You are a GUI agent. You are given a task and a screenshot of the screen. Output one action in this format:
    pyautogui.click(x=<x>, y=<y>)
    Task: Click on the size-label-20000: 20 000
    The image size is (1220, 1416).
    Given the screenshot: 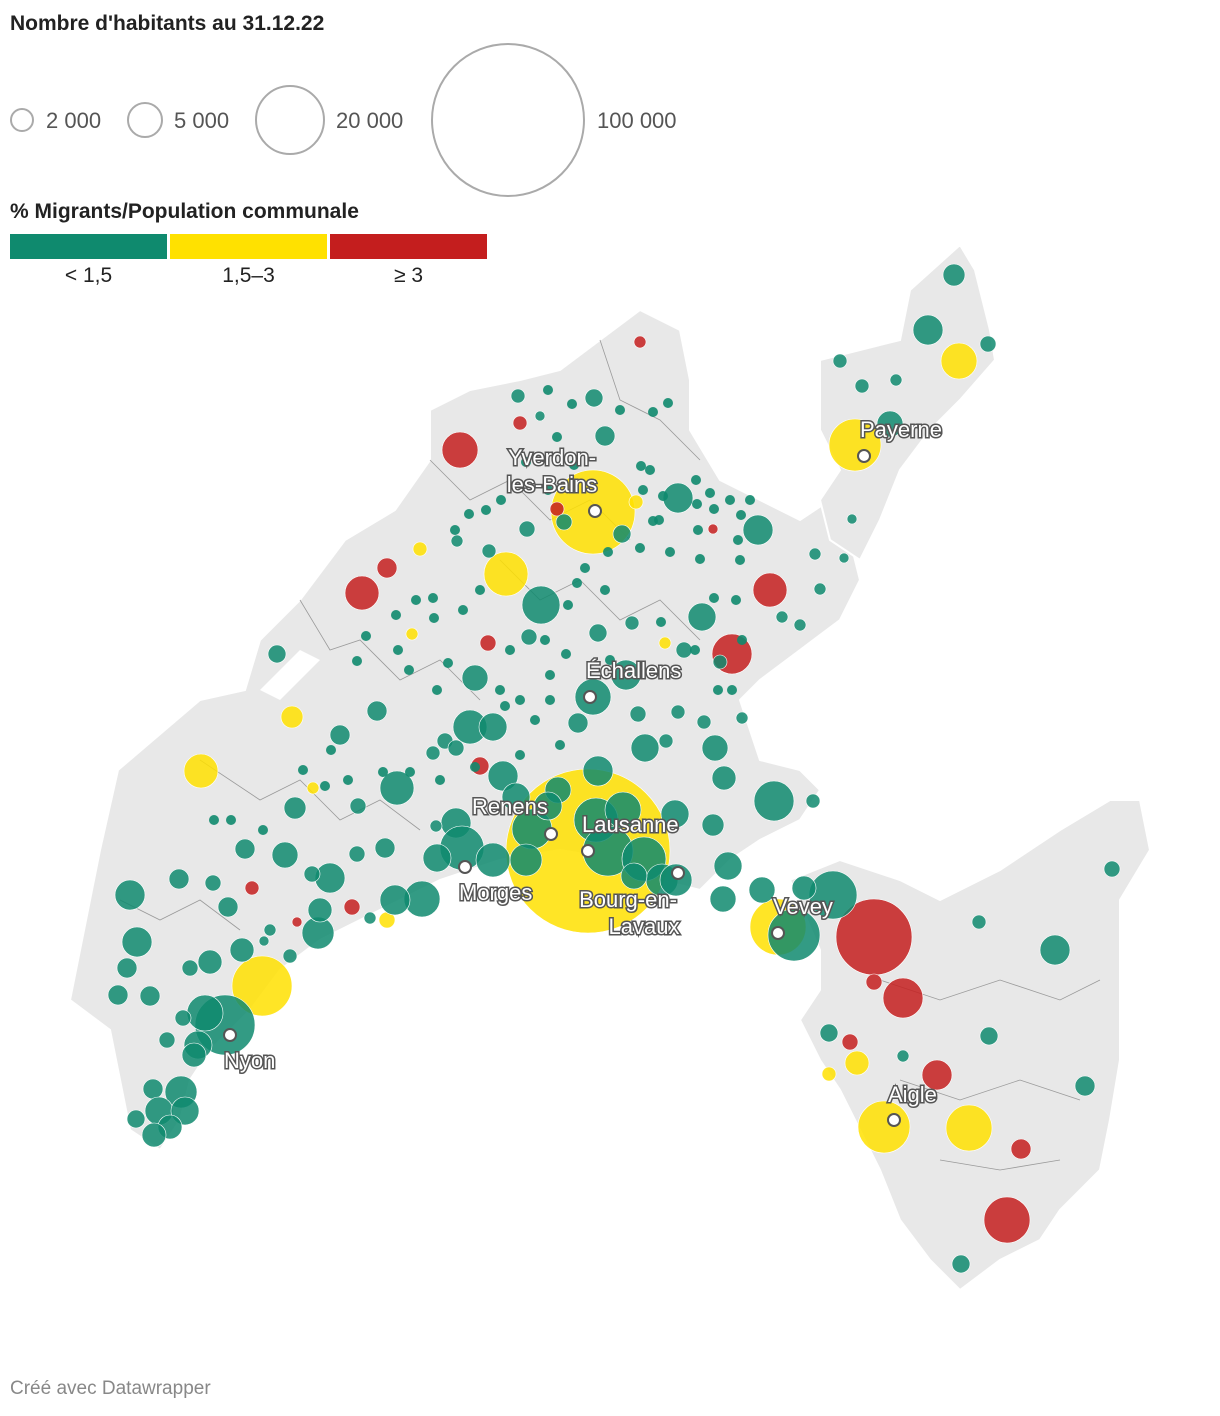 What is the action you would take?
    pyautogui.click(x=370, y=120)
    